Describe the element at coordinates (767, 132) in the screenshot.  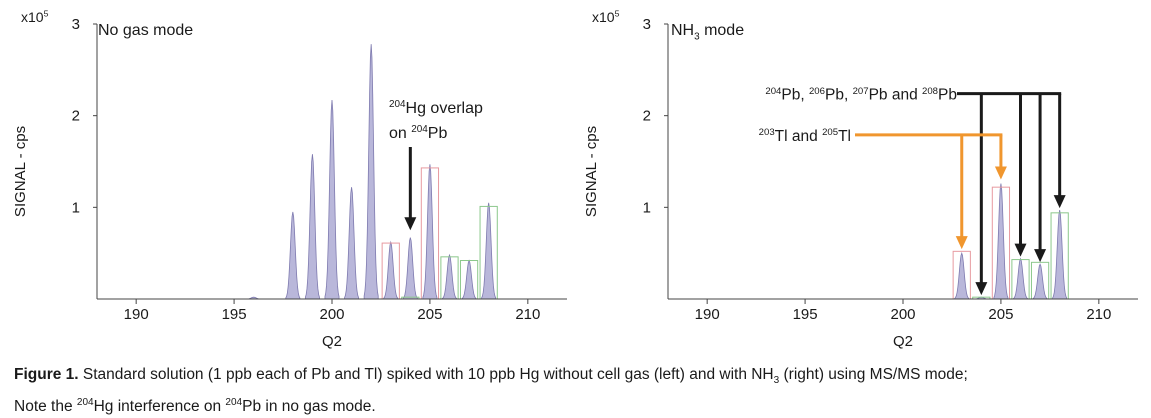
I see `superscript: 203` at that location.